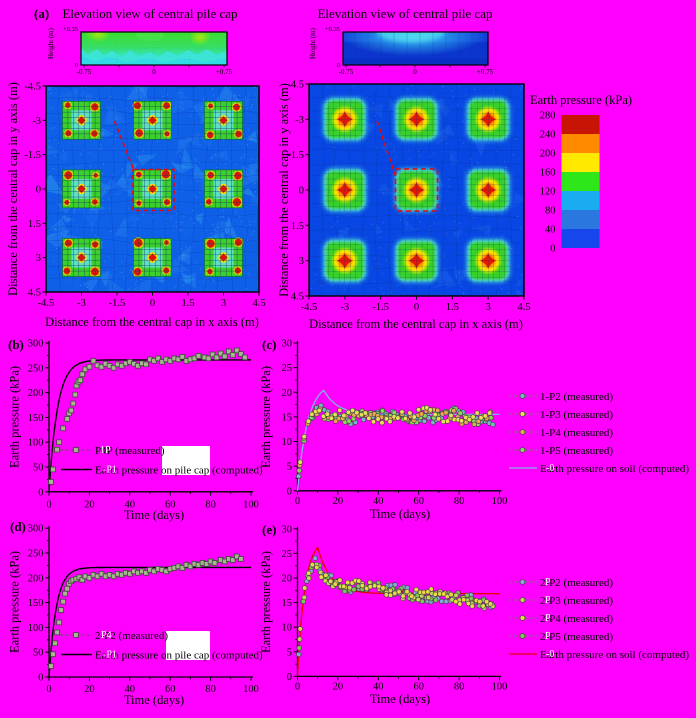 This screenshot has width=696, height=718. What do you see at coordinates (548, 135) in the screenshot?
I see `svg-text: 240` at bounding box center [548, 135].